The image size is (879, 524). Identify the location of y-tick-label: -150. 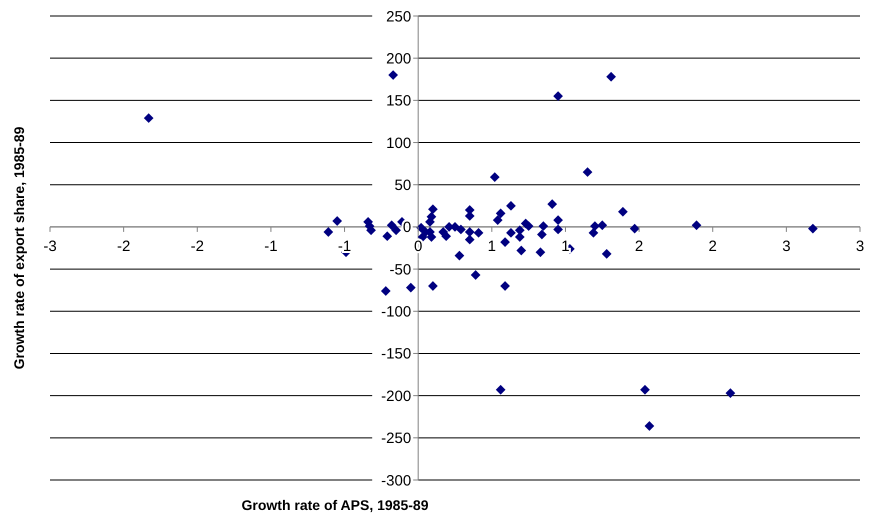
(396, 354).